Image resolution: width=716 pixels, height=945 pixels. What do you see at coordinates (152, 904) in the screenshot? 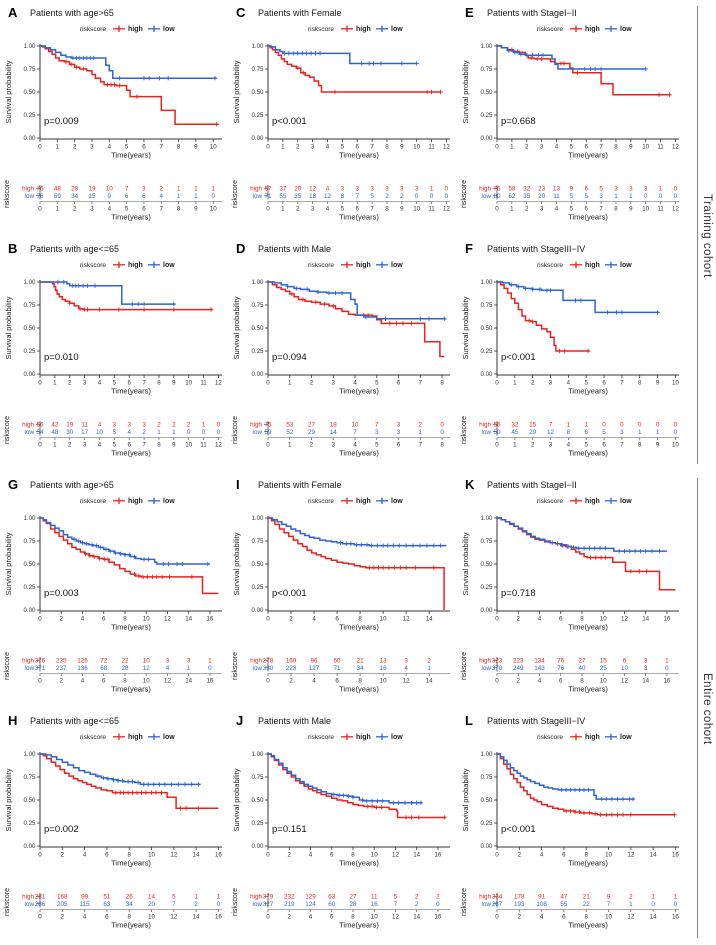
I see `risk-count-low: 20` at bounding box center [152, 904].